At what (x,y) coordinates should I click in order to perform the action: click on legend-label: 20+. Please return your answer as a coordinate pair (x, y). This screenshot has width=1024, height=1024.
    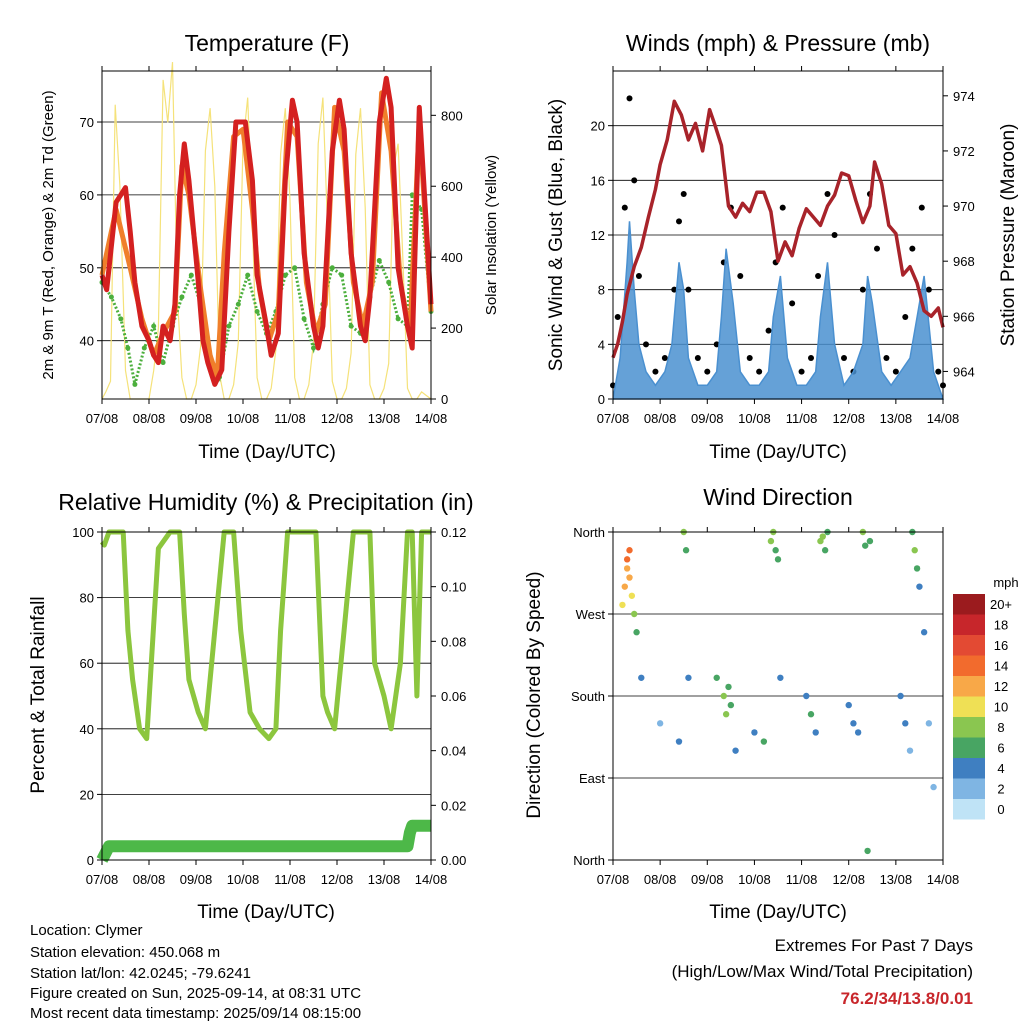
    Looking at the image, I should click on (1001, 604).